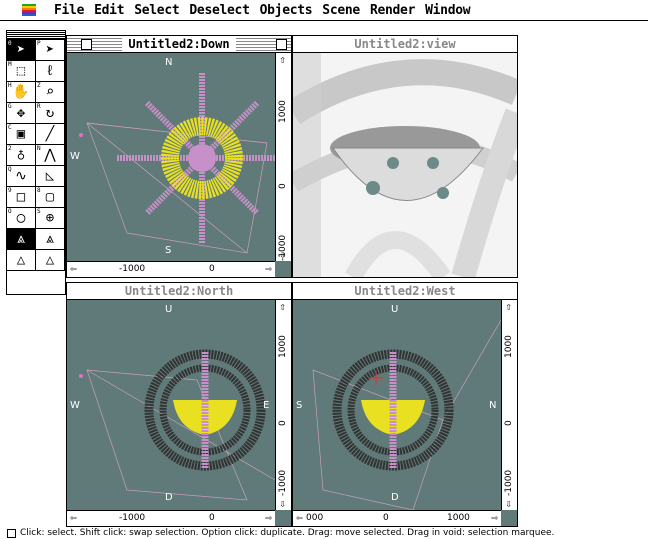 The image size is (648, 539). I want to click on rectangle-icon: □, so click(21, 197).